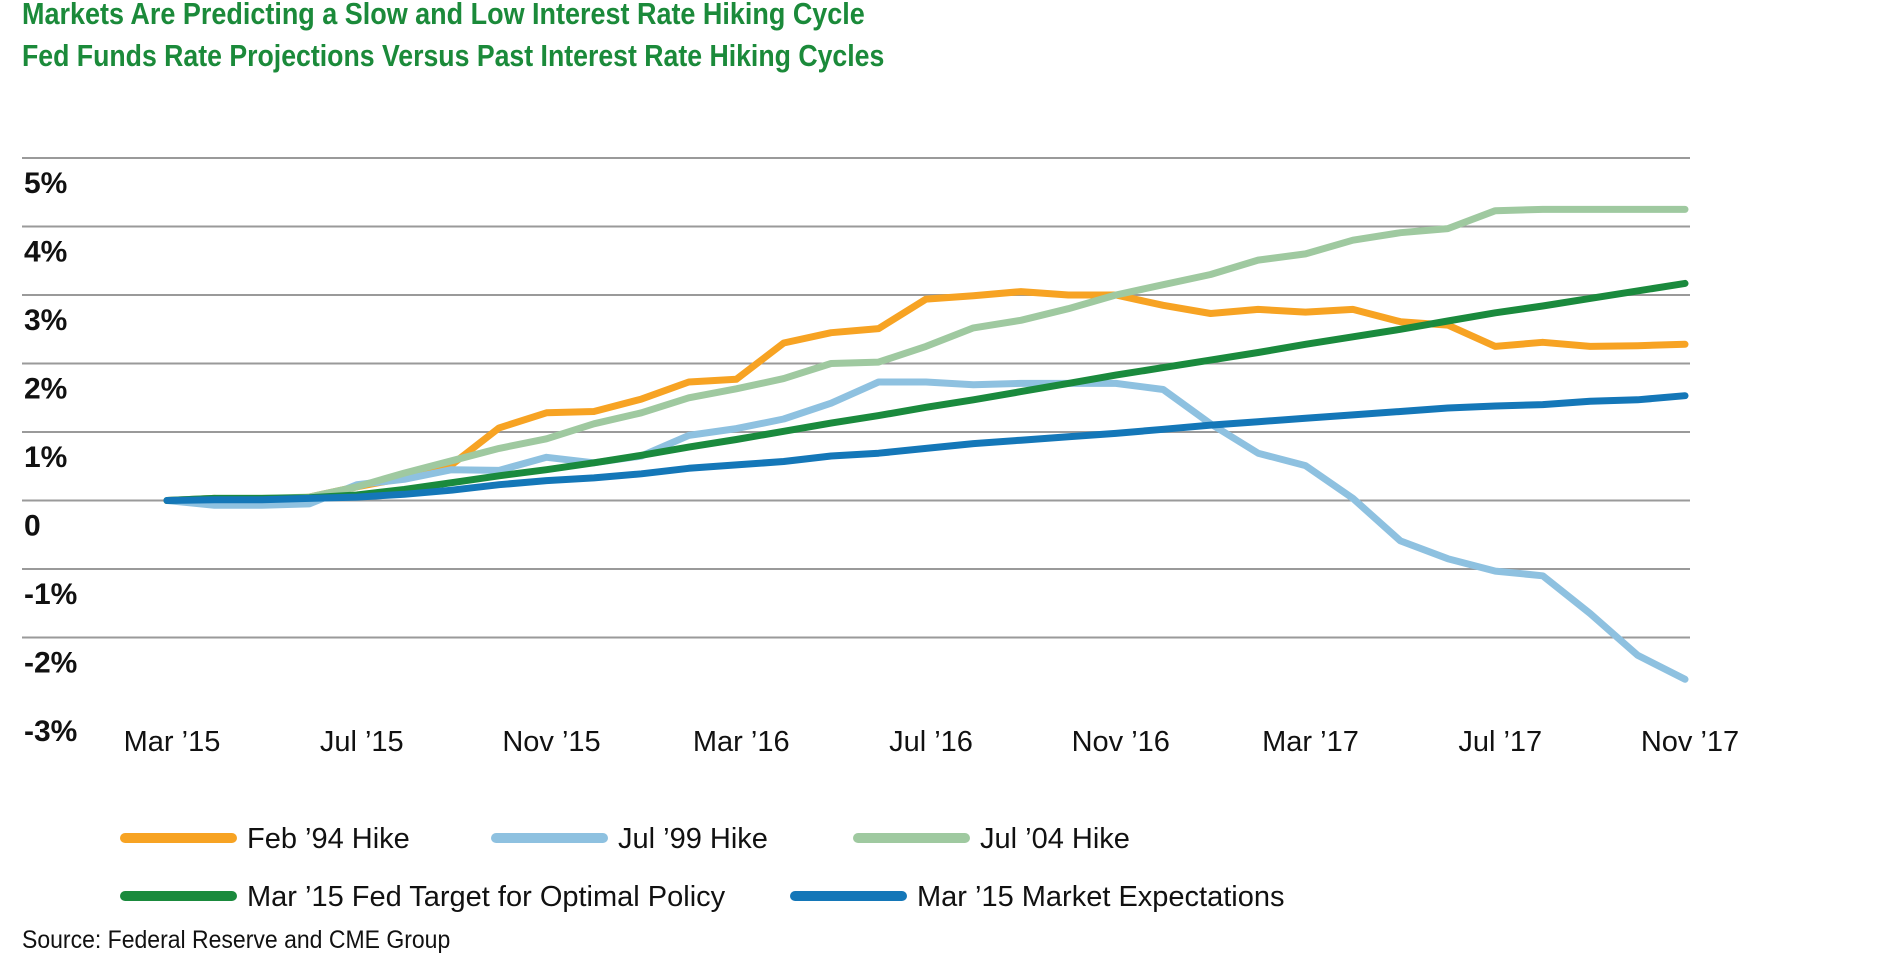  I want to click on x-tick-label: Nov ’17, so click(1690, 742).